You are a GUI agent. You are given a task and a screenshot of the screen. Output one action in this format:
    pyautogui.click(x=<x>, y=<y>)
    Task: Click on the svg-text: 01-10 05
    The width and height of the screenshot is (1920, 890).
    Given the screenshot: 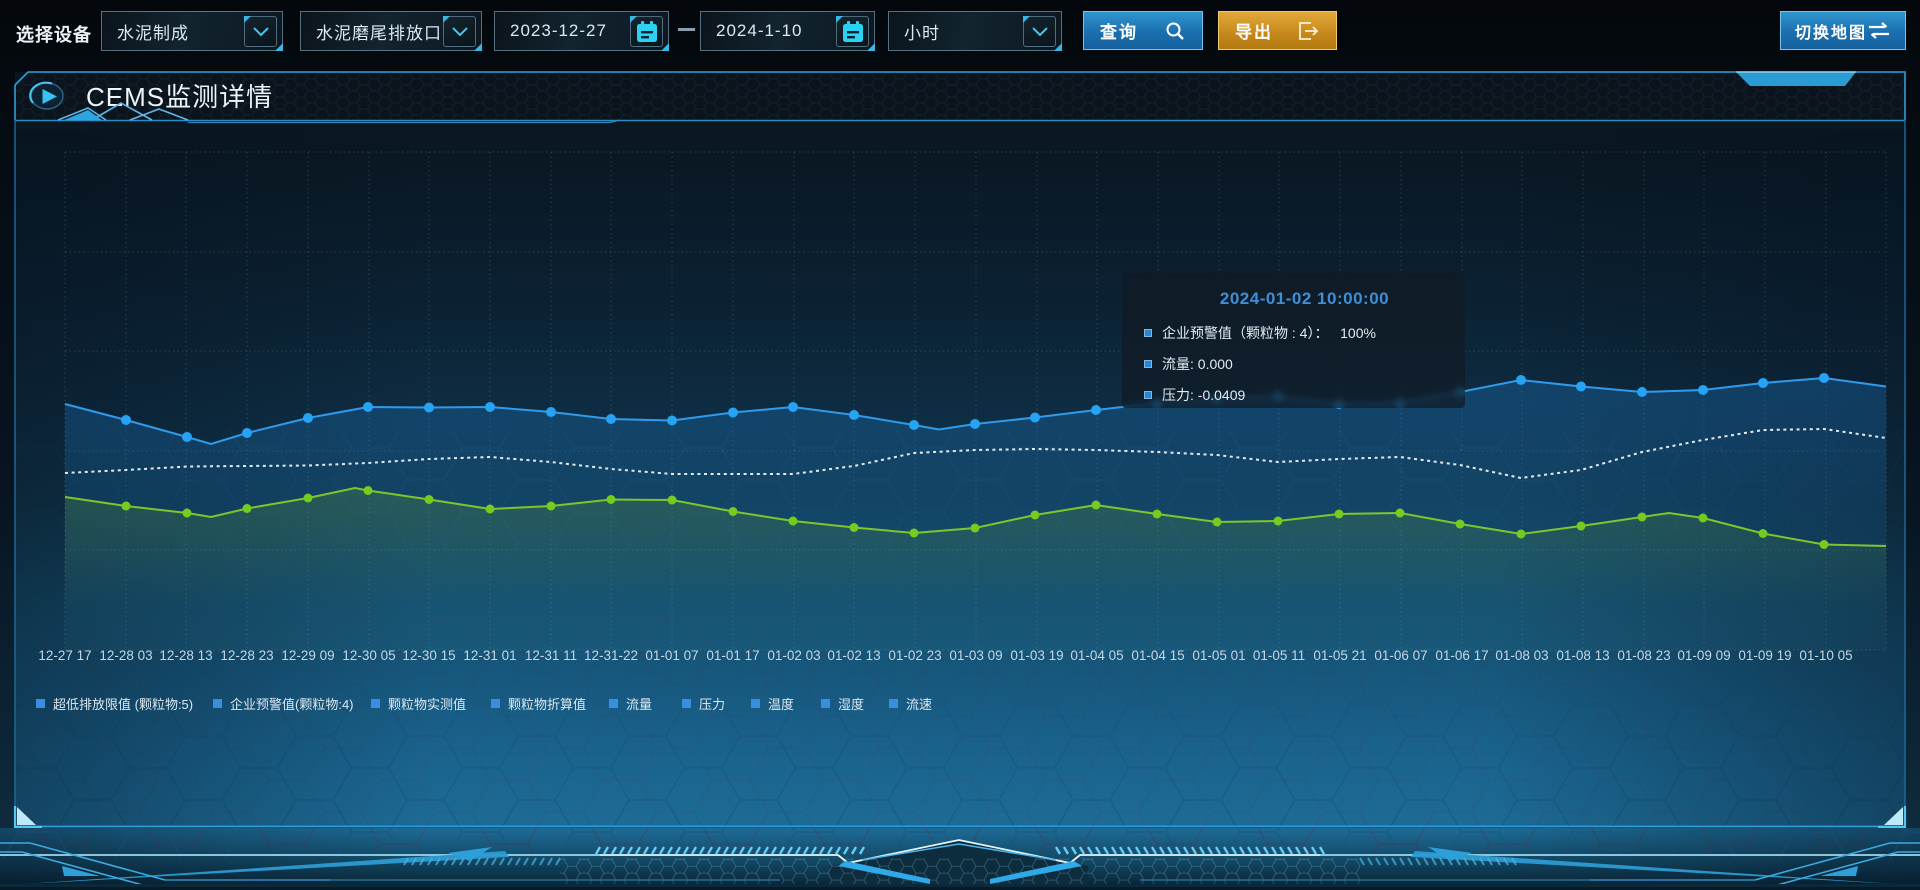 What is the action you would take?
    pyautogui.click(x=1825, y=655)
    